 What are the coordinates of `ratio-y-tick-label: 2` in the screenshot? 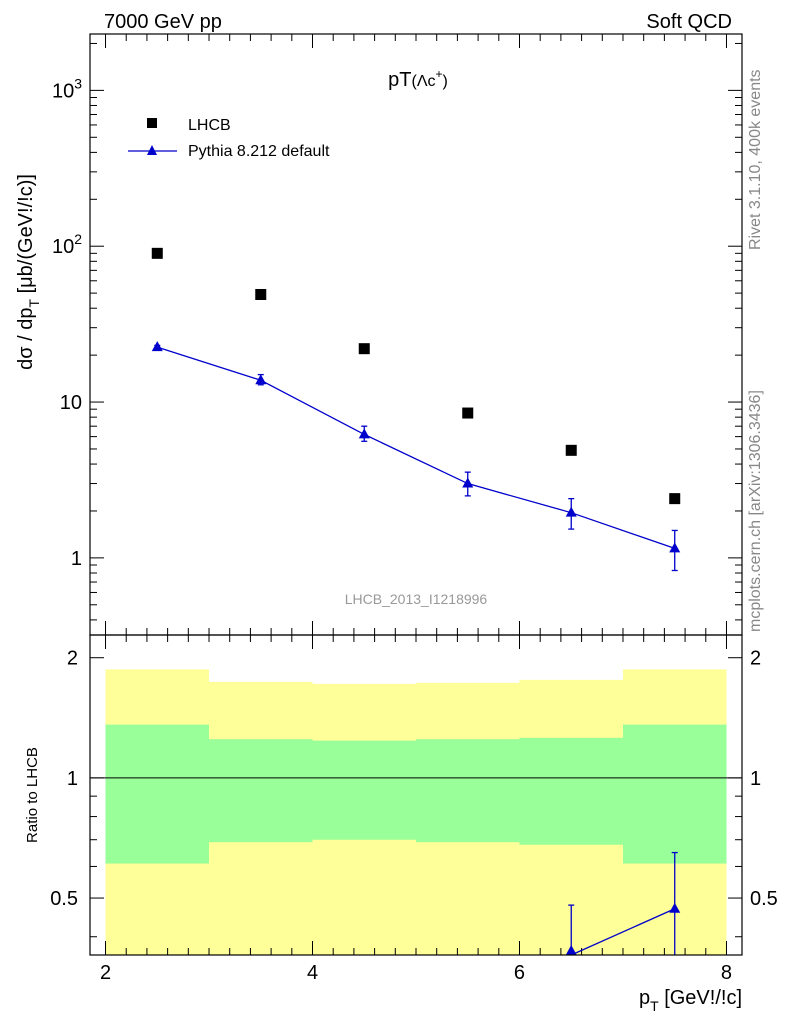 It's located at (72, 659).